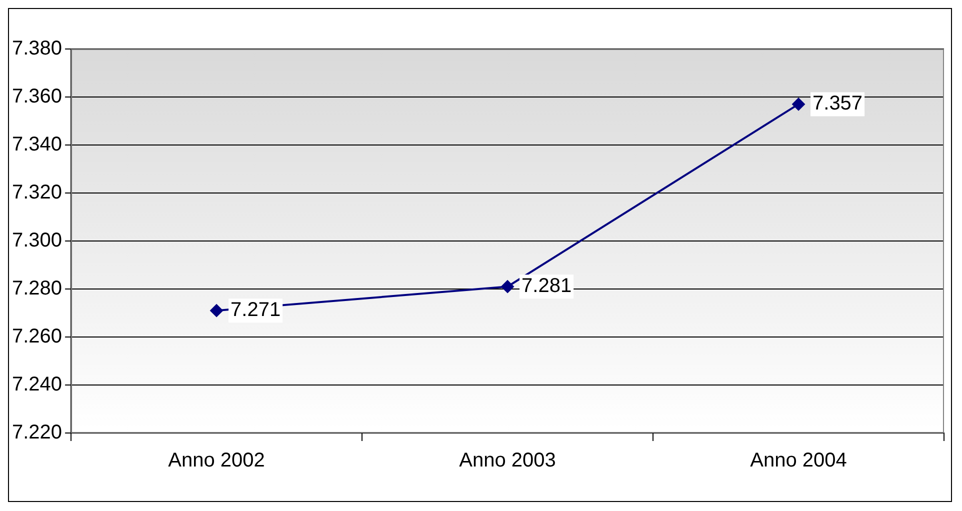 The height and width of the screenshot is (511, 962). What do you see at coordinates (798, 461) in the screenshot?
I see `x-tick-label: Anno 2004` at bounding box center [798, 461].